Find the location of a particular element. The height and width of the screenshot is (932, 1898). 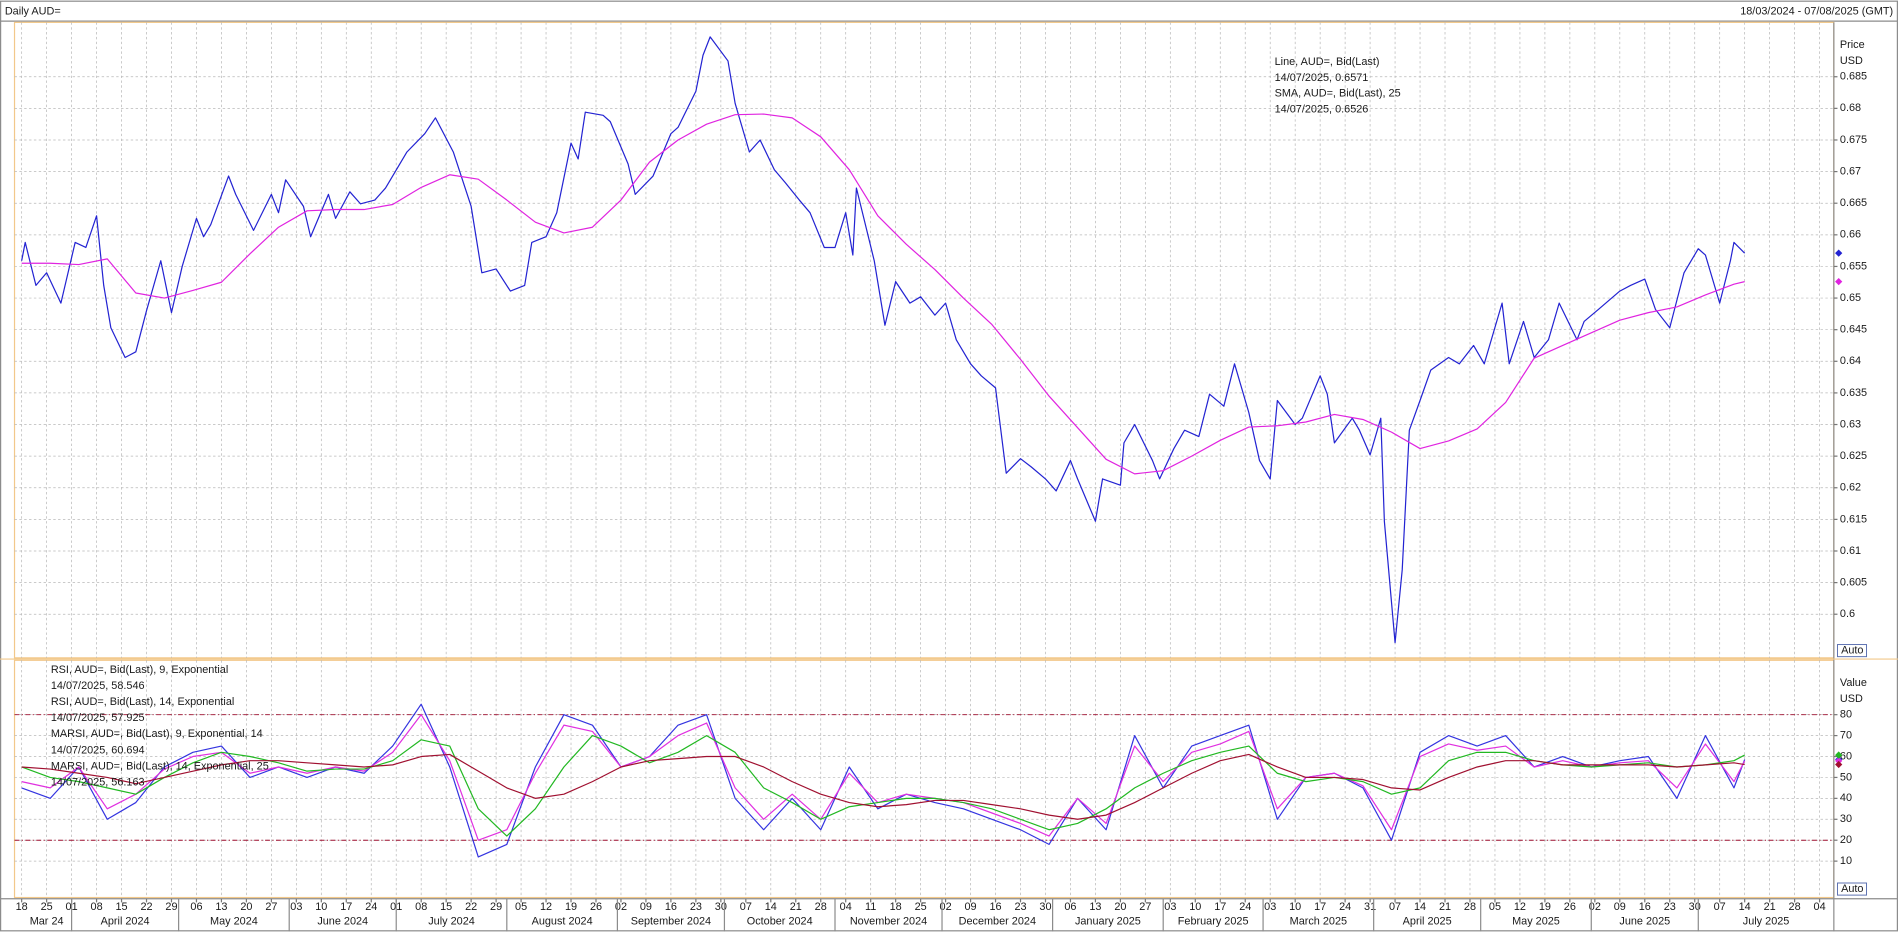

x-tick-label: 16 is located at coordinates (995, 907).